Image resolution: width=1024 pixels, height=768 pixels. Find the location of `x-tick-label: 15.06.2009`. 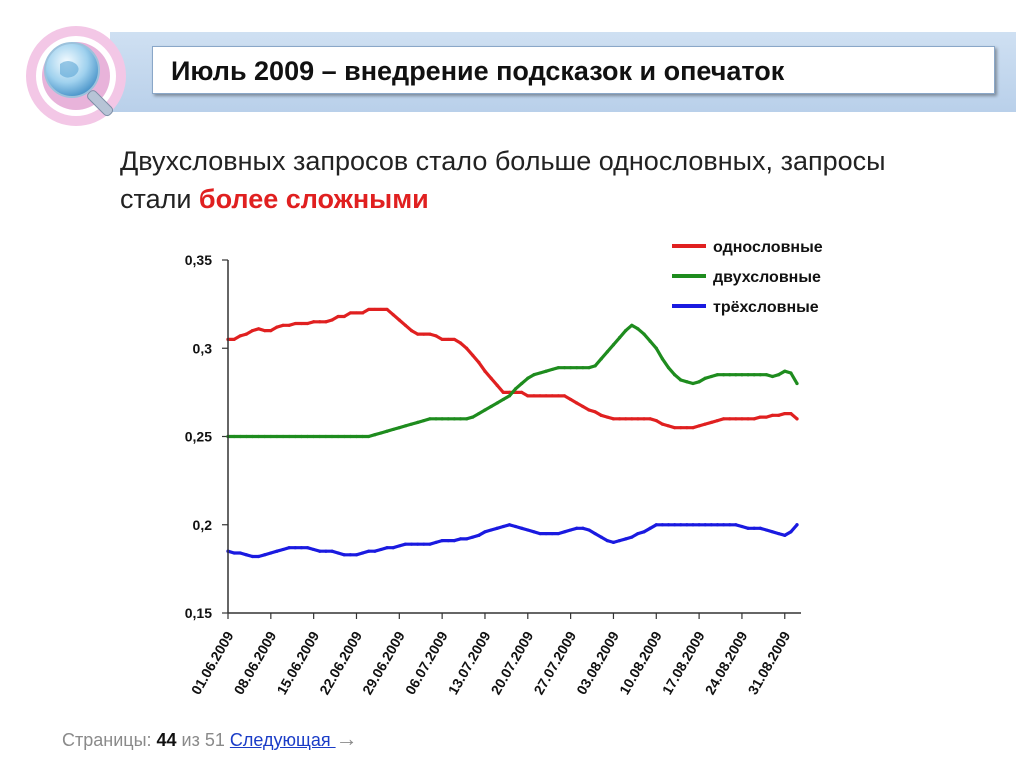

x-tick-label: 15.06.2009 is located at coordinates (297, 662).